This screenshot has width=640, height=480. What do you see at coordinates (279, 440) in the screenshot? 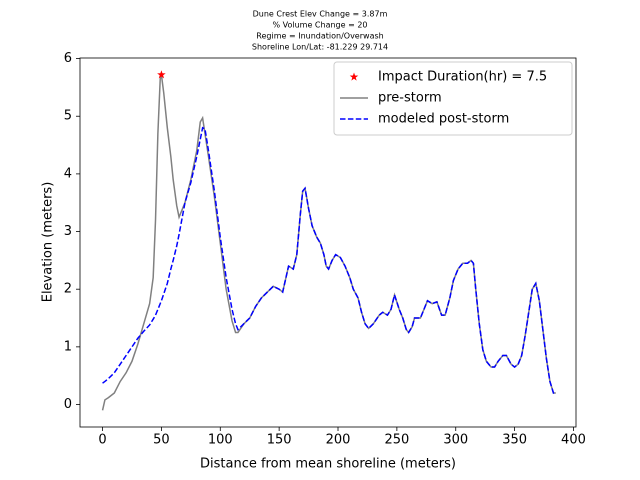
I see `x-tick-label: 150` at bounding box center [279, 440].